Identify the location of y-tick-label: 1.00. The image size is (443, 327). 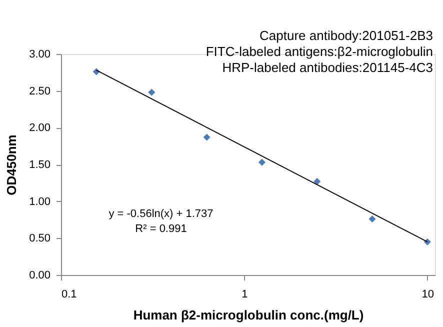
(39, 202).